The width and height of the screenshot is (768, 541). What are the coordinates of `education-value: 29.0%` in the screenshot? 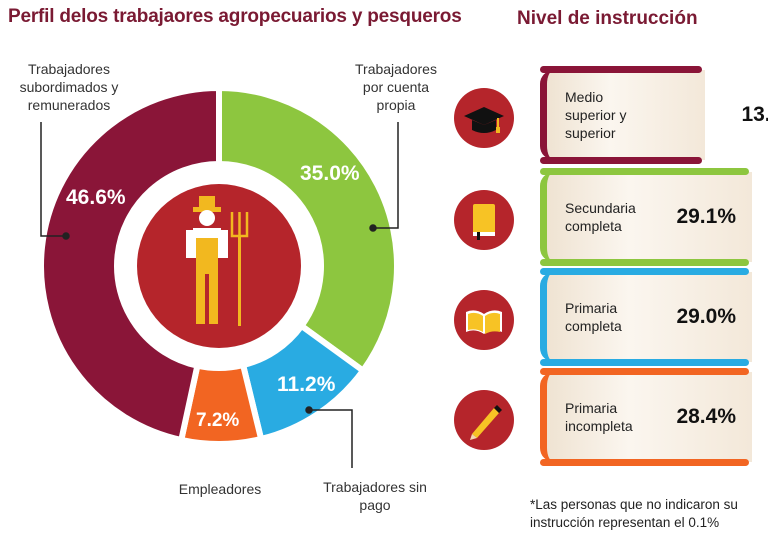 It's located at (706, 316).